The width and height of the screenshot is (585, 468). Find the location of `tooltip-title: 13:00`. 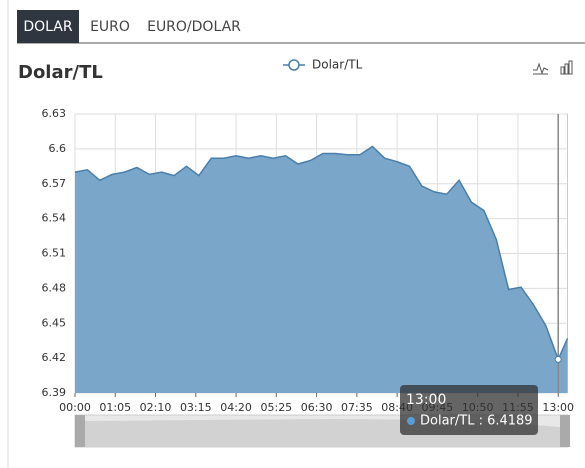

tooltip-title: 13:00 is located at coordinates (426, 400).